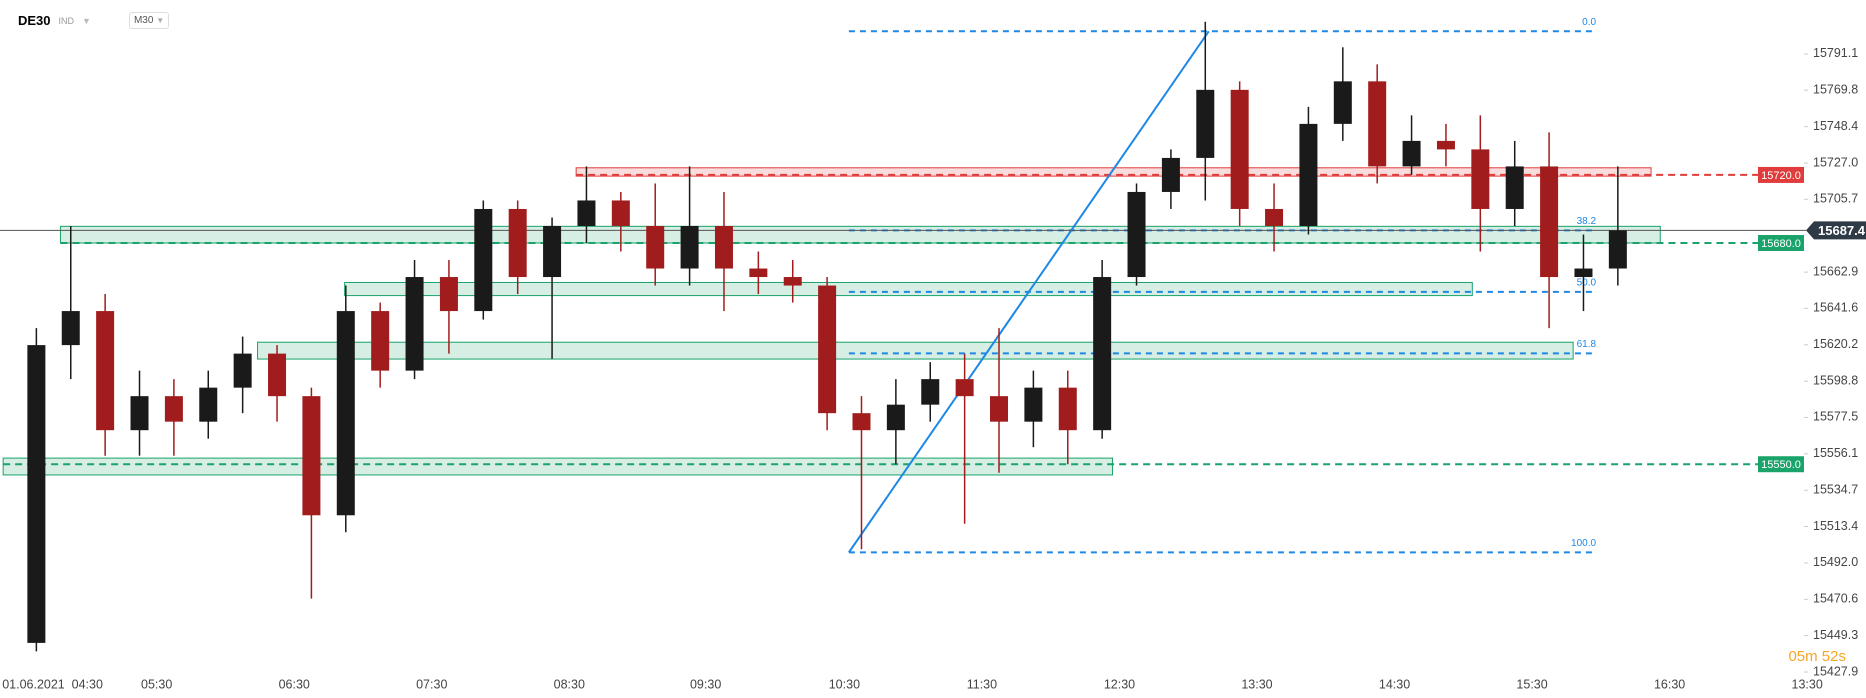 The width and height of the screenshot is (1866, 698). I want to click on x-tick-label: 15:30, so click(1531, 684).